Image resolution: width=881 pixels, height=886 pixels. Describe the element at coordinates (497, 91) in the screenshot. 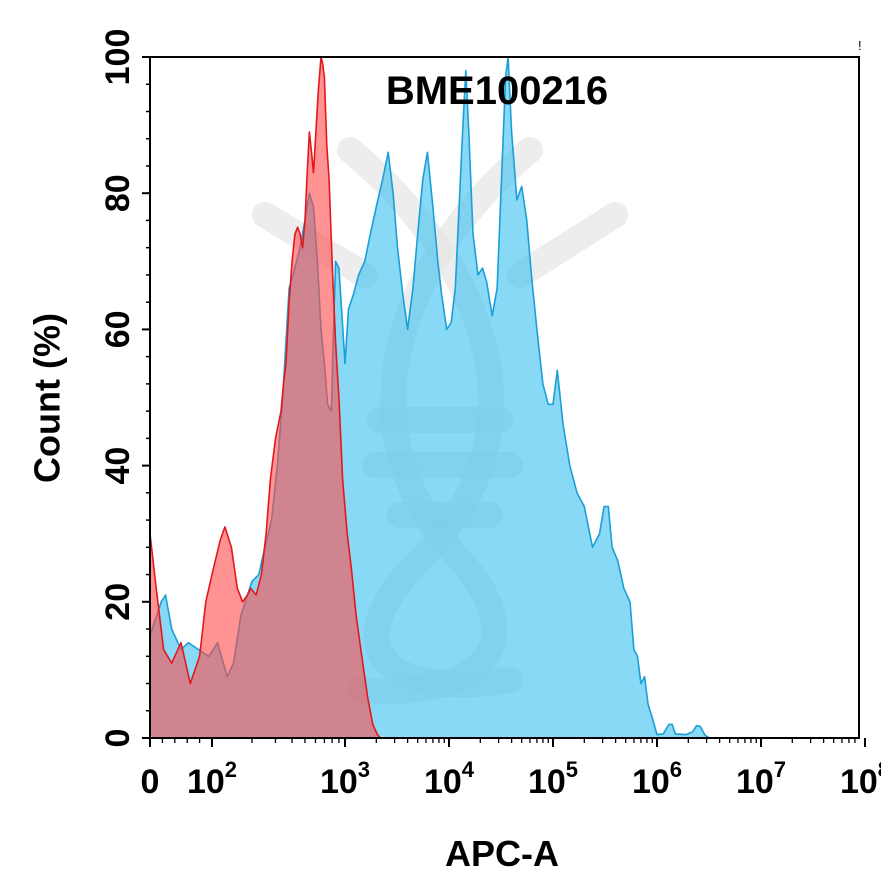

I see `chart-title: BME100216` at that location.